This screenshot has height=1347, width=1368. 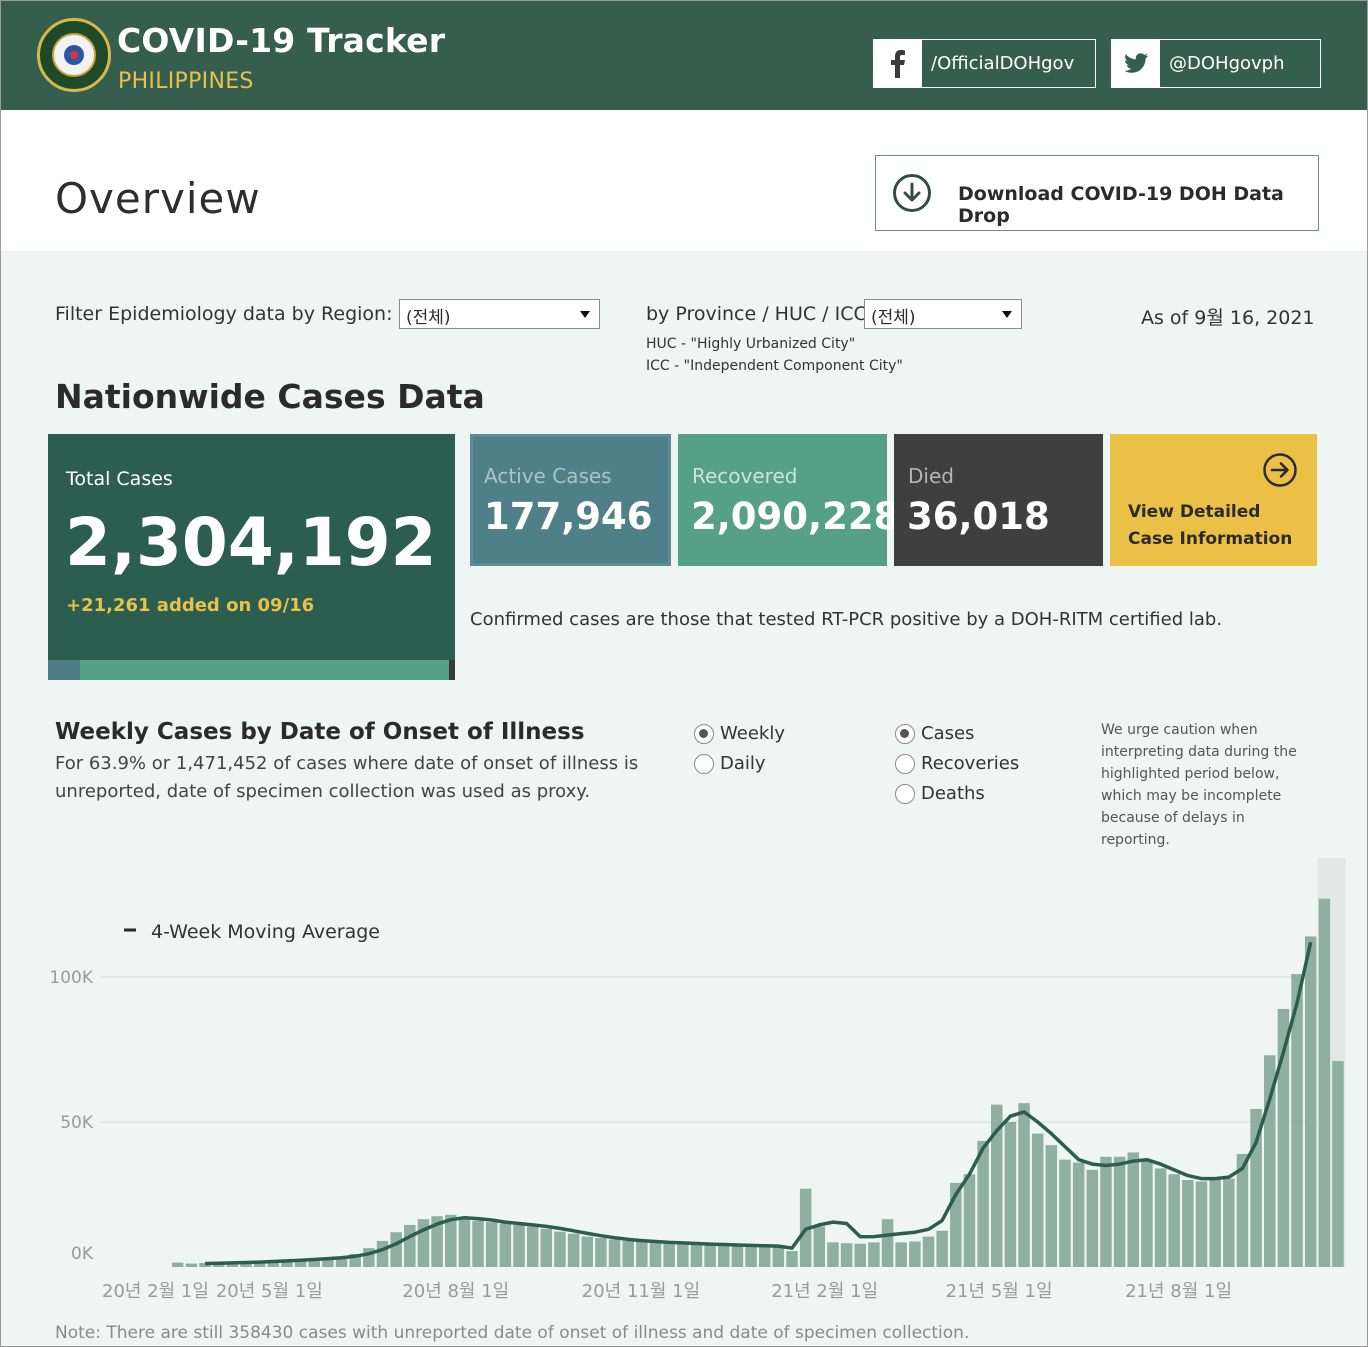 What do you see at coordinates (155, 1291) in the screenshot?
I see `x-tick-label: 20년 2월 1일` at bounding box center [155, 1291].